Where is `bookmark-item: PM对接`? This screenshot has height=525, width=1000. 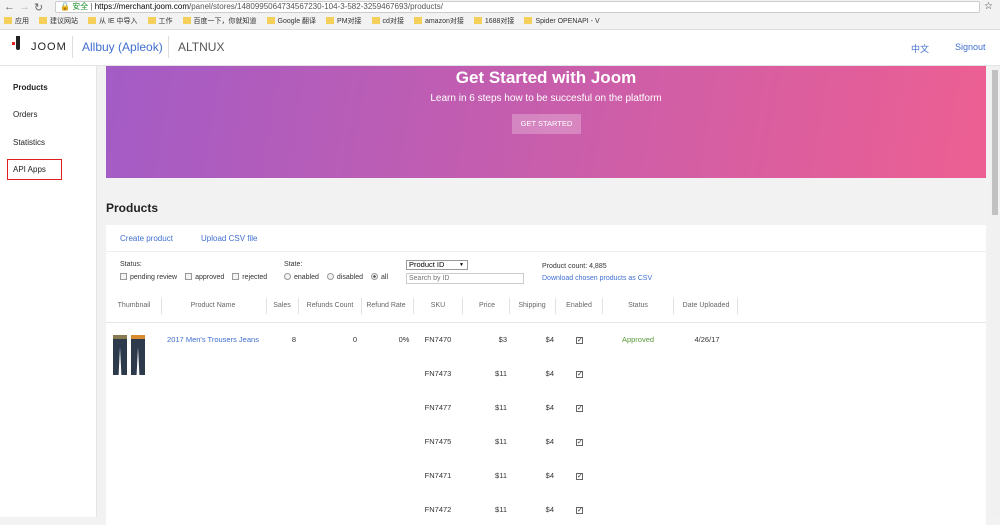 bookmark-item: PM对接 is located at coordinates (344, 21).